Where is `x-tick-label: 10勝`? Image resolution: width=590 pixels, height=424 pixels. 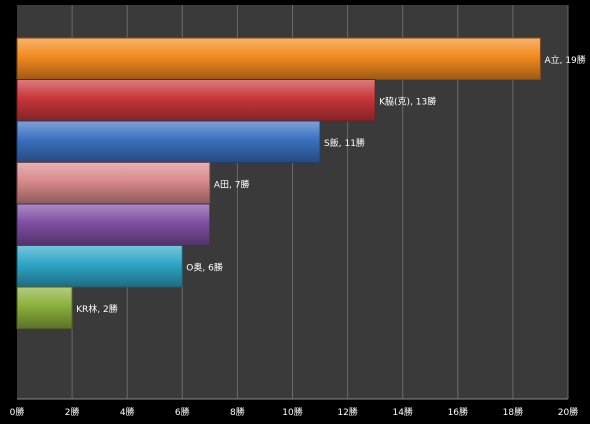
x-tick-label: 10勝 is located at coordinates (292, 412).